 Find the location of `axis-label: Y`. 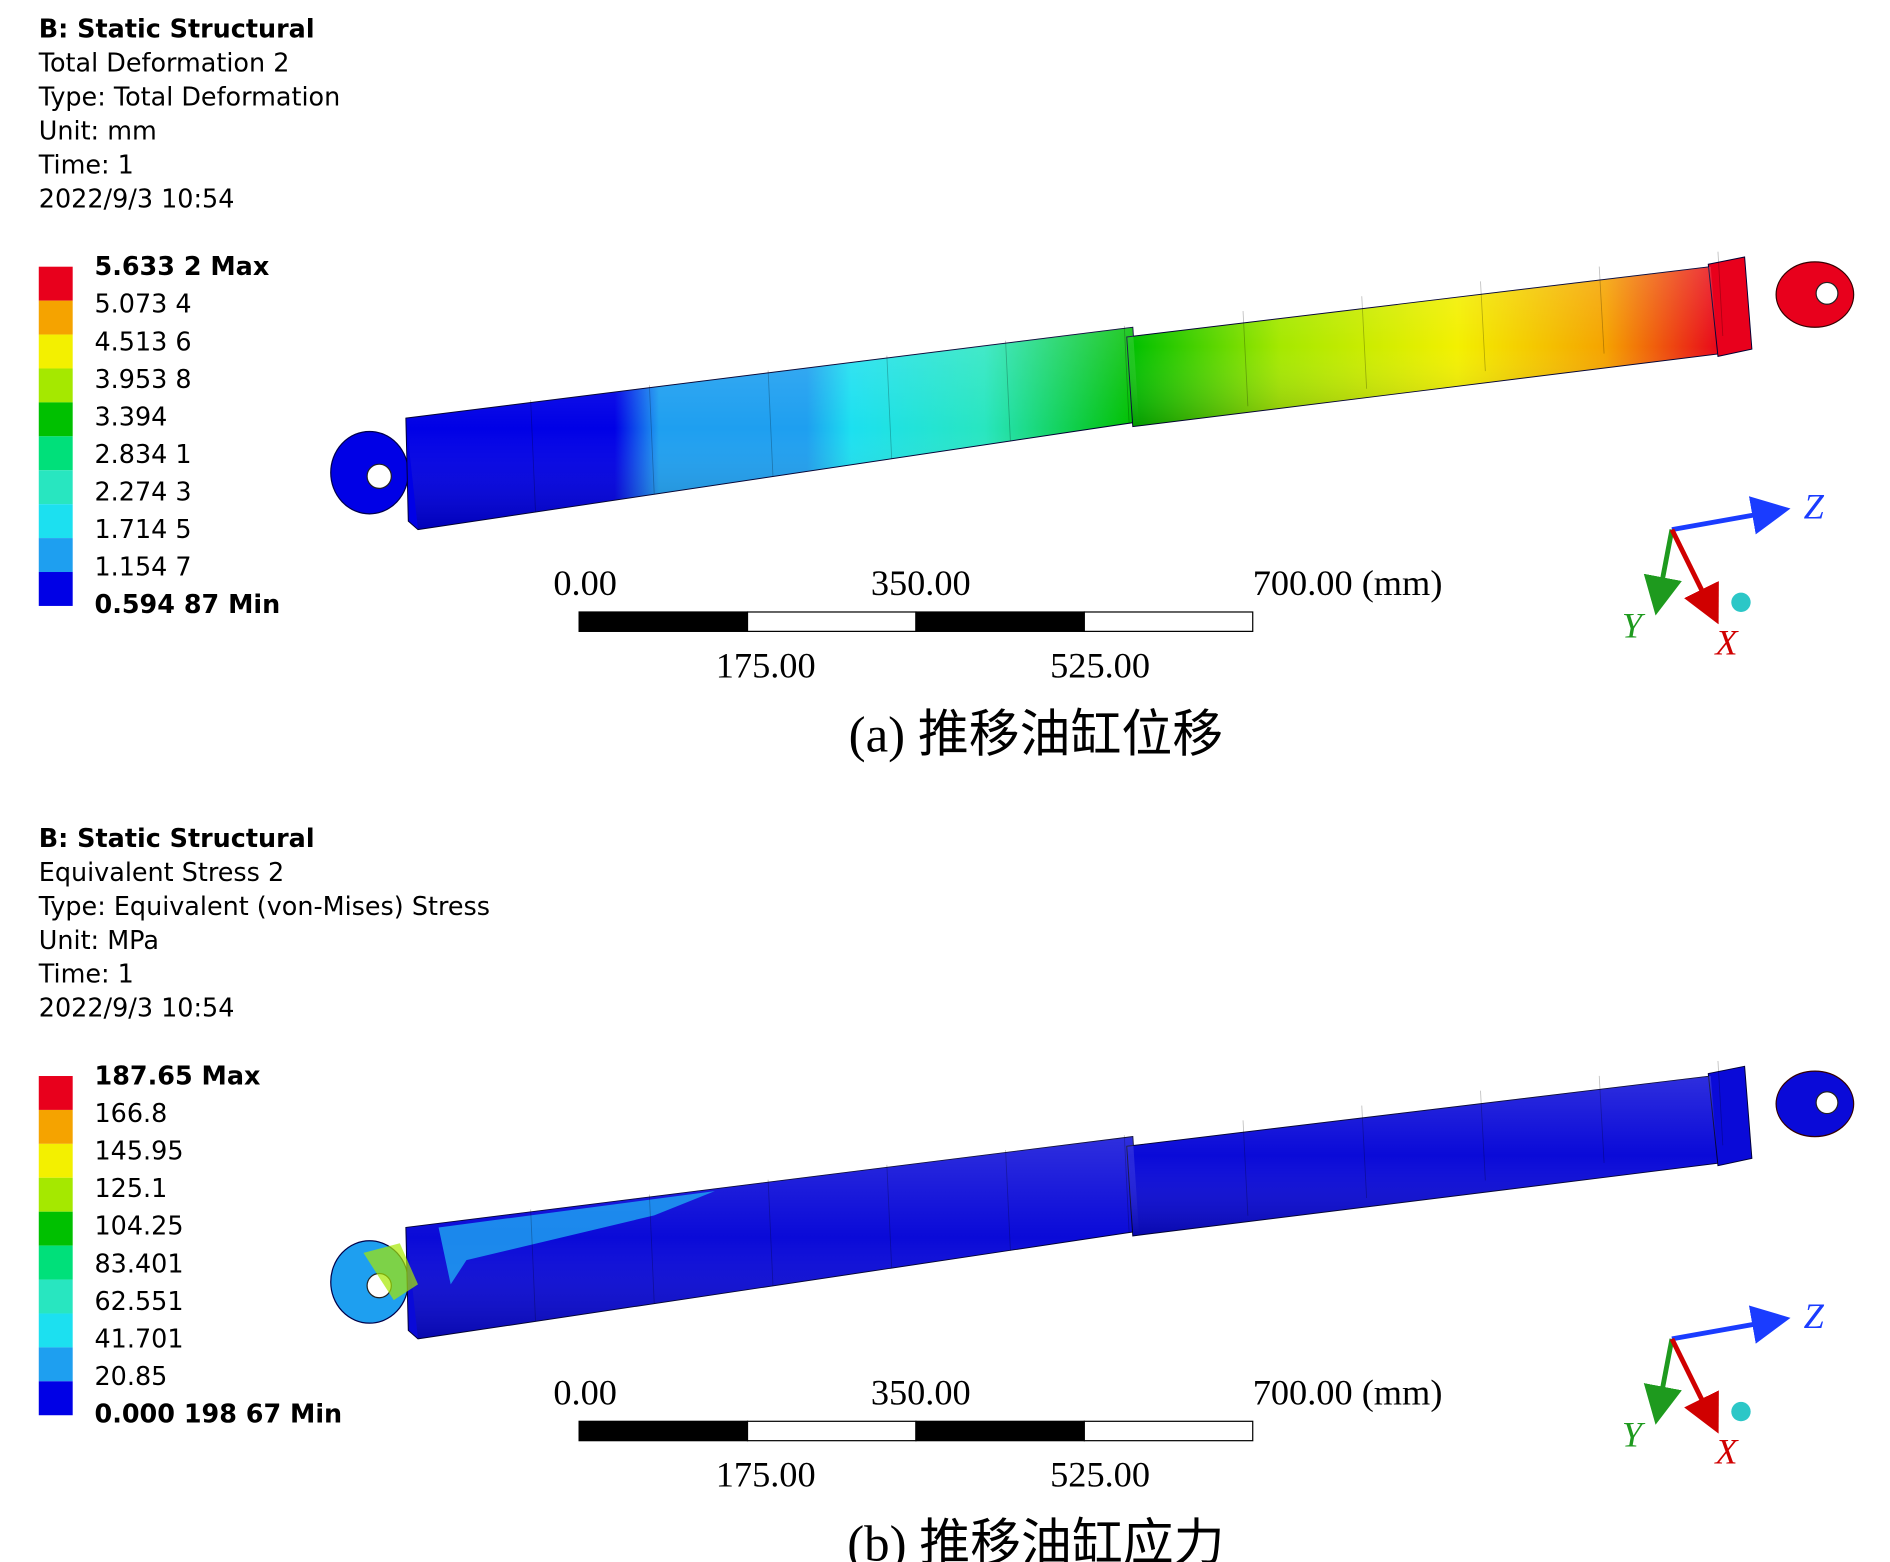

axis-label: Y is located at coordinates (1634, 625).